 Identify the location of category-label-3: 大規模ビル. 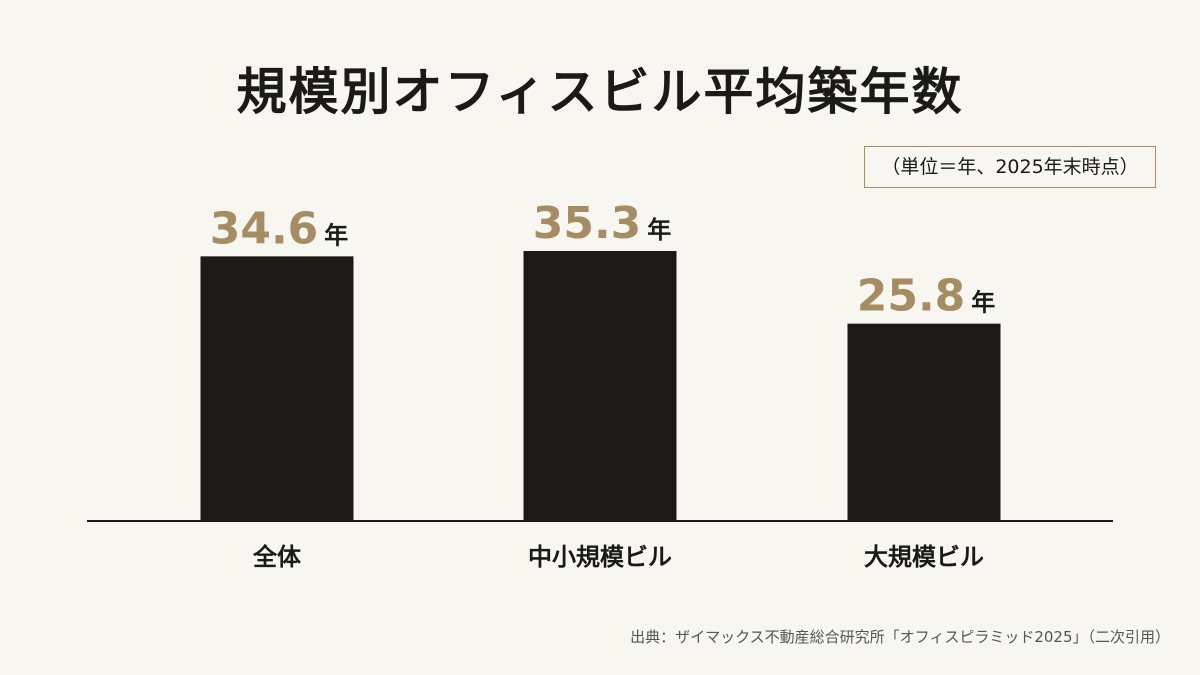
(924, 557).